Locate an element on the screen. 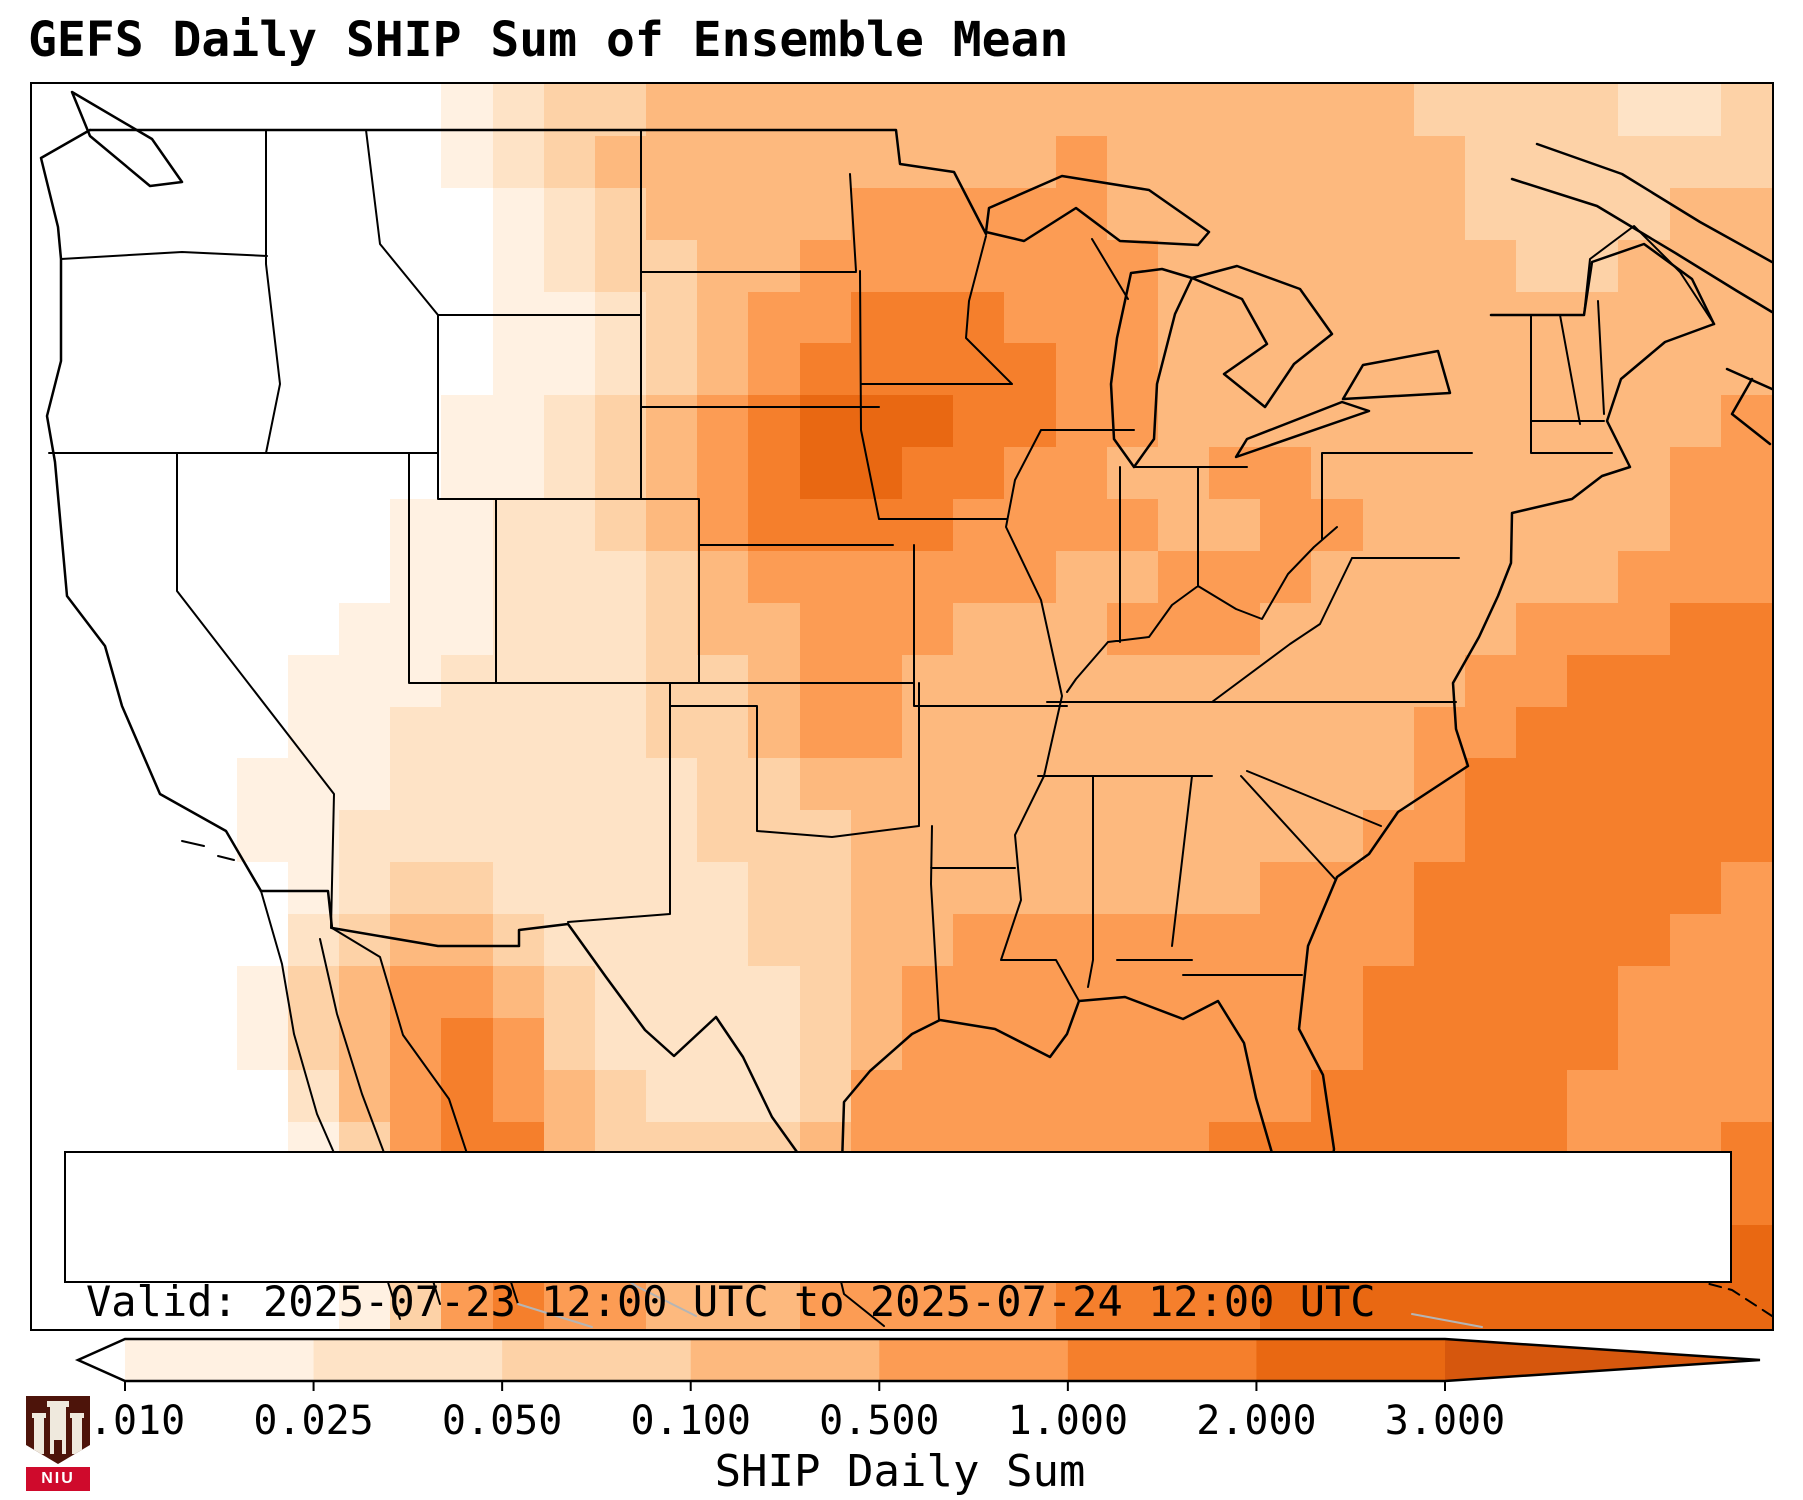 The image size is (1803, 1500). canada-us-border is located at coordinates (538, 182).